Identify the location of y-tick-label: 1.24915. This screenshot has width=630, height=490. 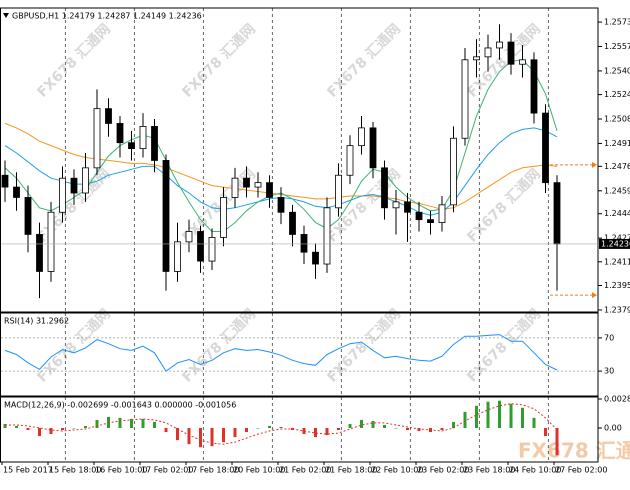
(617, 143).